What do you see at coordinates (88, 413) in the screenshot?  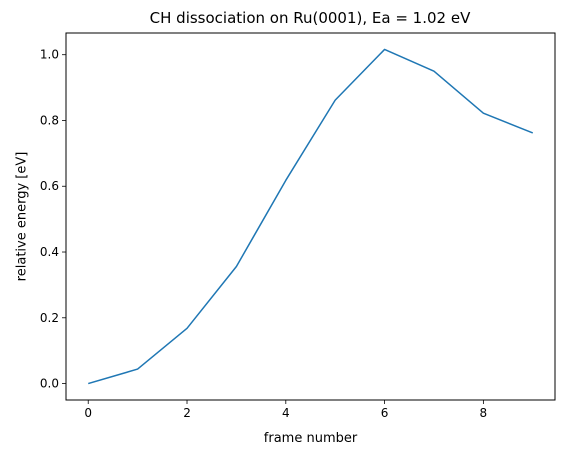 I see `x-tick-label: 0` at bounding box center [88, 413].